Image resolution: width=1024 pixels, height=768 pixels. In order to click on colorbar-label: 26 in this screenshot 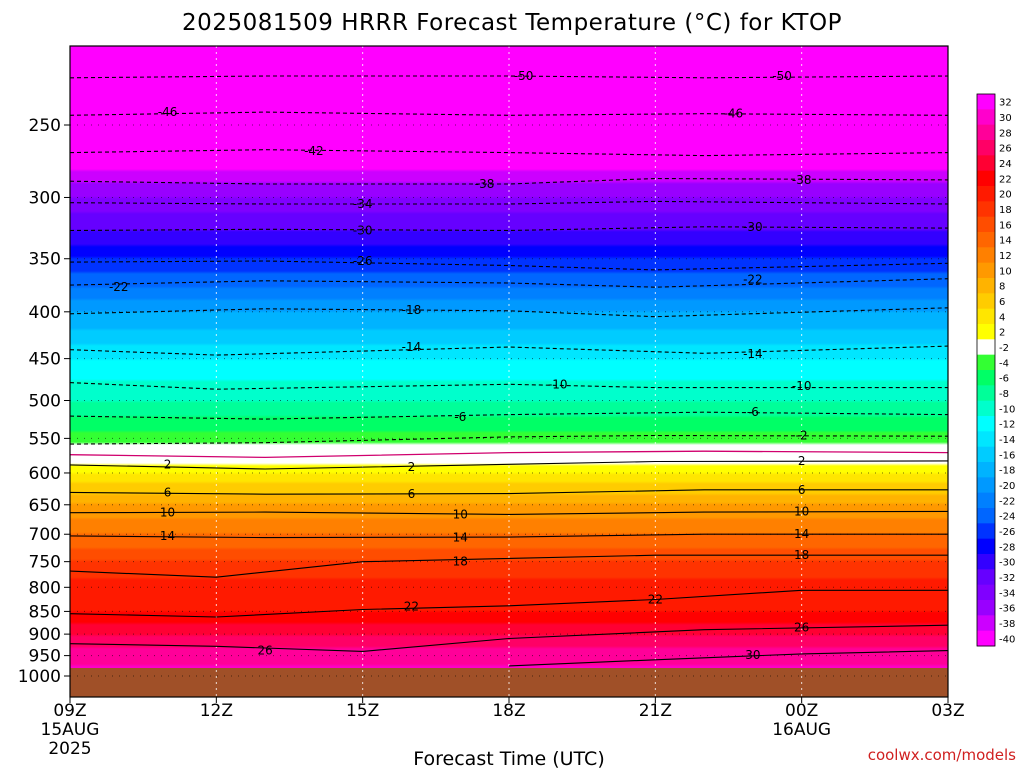, I will do `click(1005, 149)`.